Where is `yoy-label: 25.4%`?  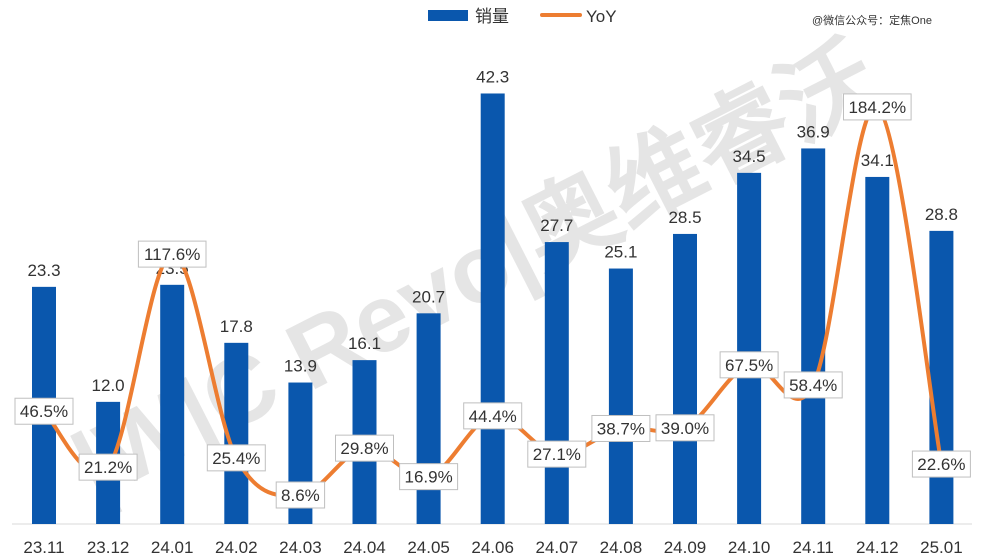
yoy-label: 25.4% is located at coordinates (236, 458).